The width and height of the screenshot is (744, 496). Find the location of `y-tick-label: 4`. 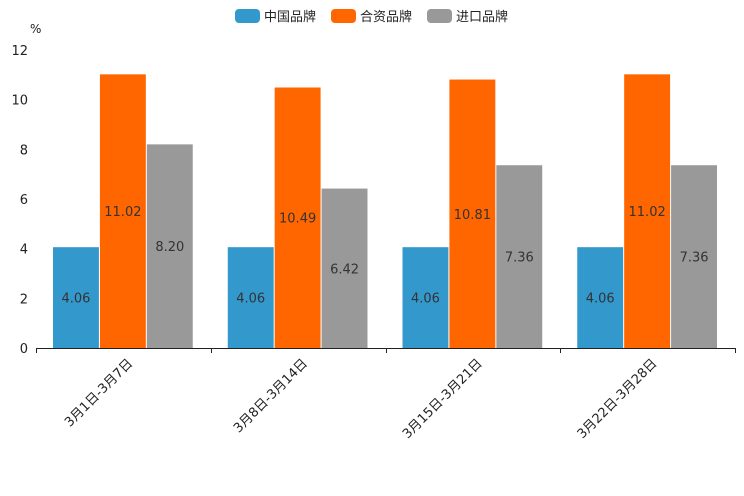

y-tick-label: 4 is located at coordinates (24, 250).